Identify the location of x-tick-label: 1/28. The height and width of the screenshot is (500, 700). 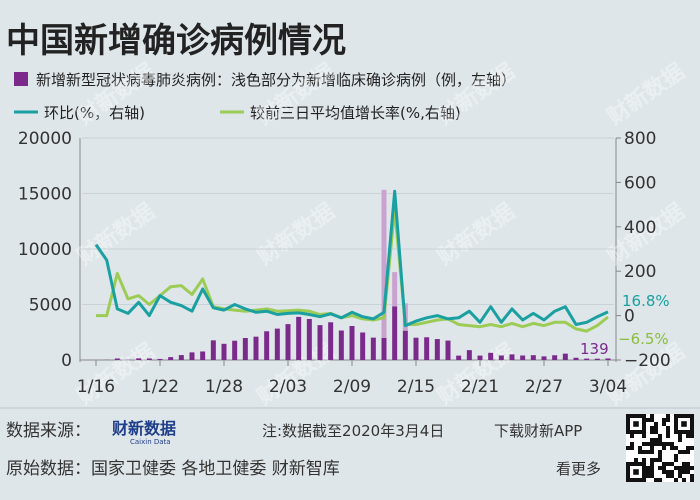
(224, 387).